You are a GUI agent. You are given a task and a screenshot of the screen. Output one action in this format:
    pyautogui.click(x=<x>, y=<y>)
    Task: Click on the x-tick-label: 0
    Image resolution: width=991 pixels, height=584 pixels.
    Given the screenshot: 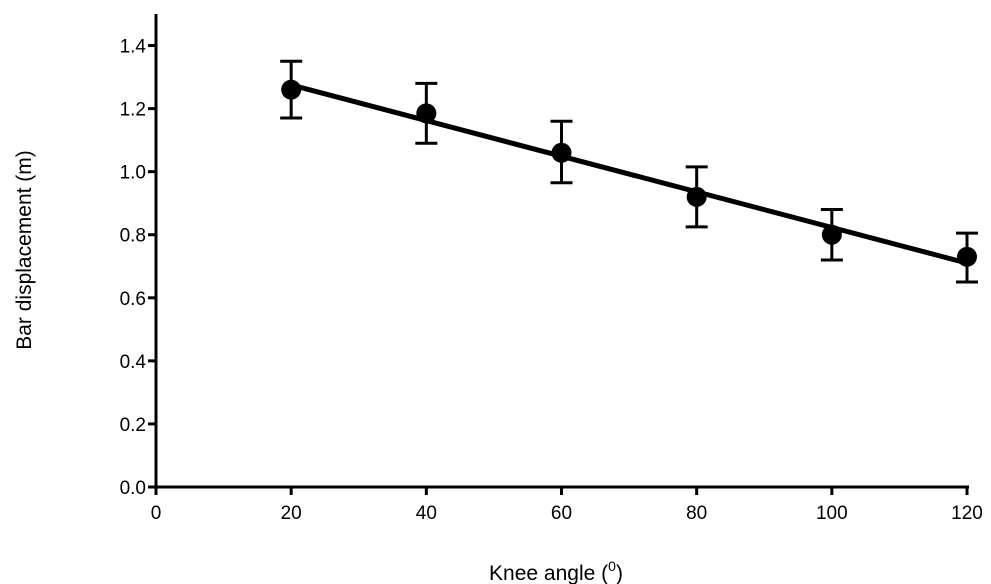 What is the action you would take?
    pyautogui.click(x=156, y=513)
    